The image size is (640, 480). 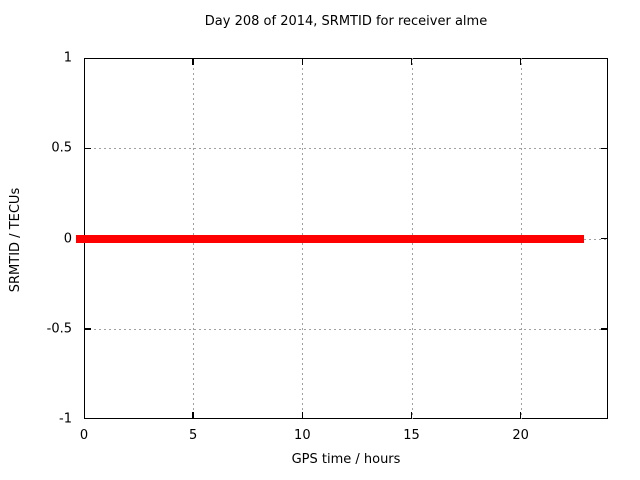 What do you see at coordinates (65, 419) in the screenshot?
I see `y-tick-label--1: -1` at bounding box center [65, 419].